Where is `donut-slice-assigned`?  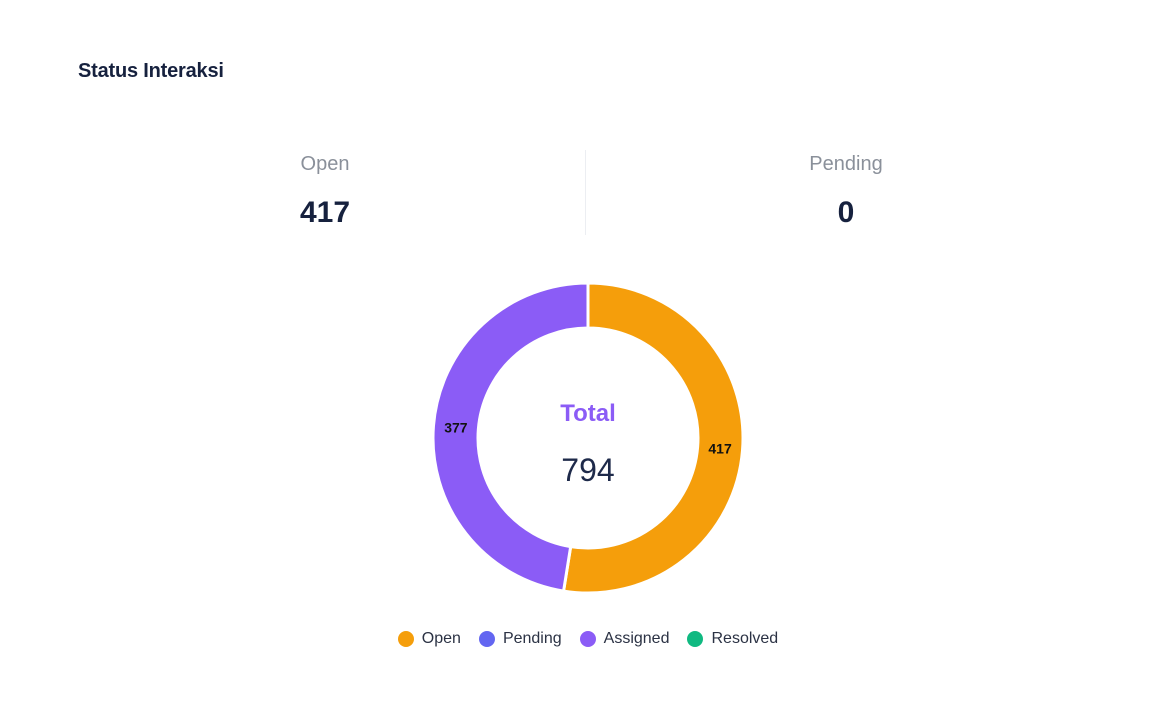
donut-slice-assigned is located at coordinates (510, 437).